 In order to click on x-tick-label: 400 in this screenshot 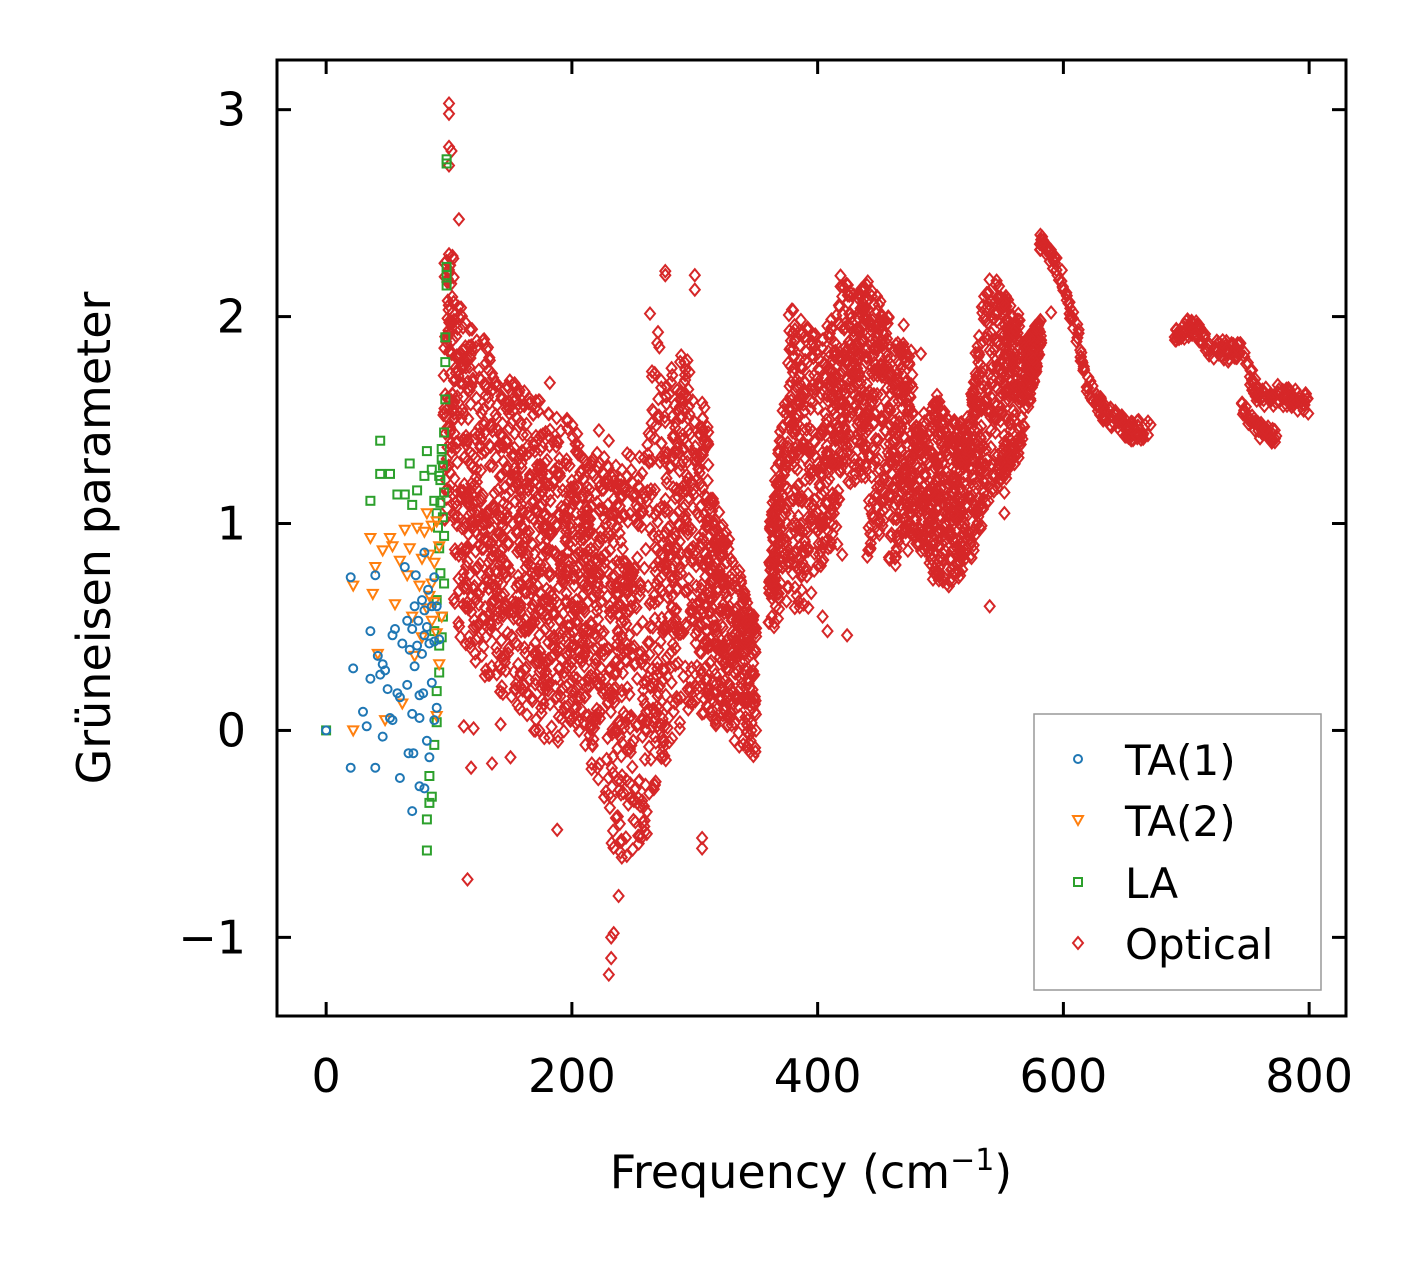, I will do `click(818, 1076)`.